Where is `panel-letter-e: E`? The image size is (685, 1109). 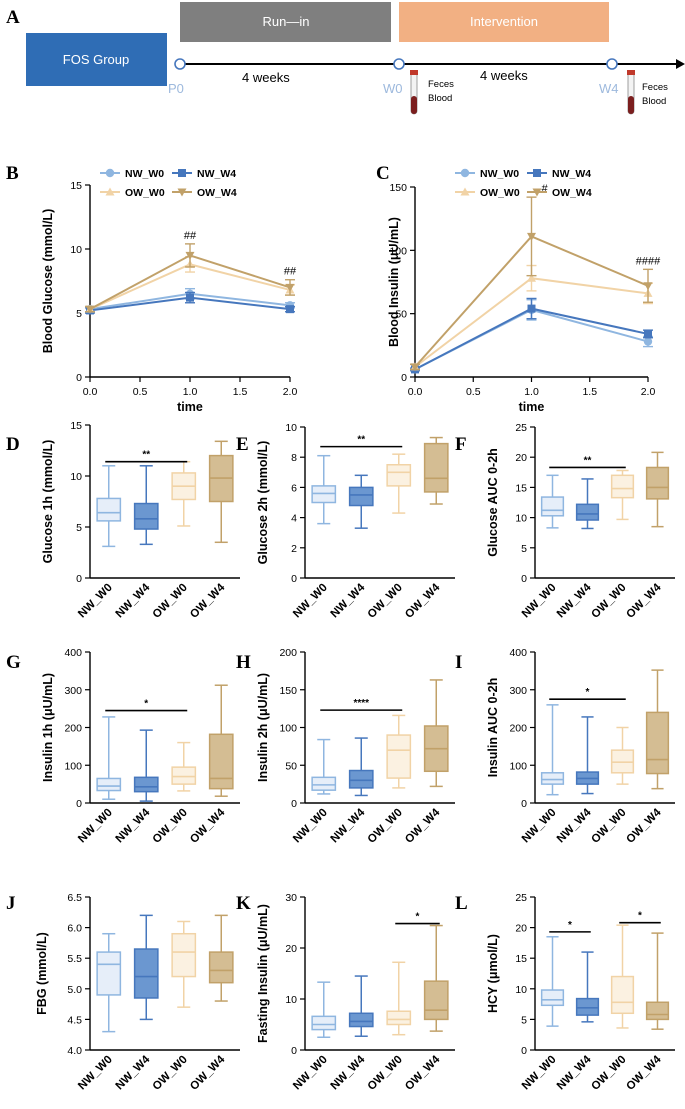 panel-letter-e: E is located at coordinates (242, 444).